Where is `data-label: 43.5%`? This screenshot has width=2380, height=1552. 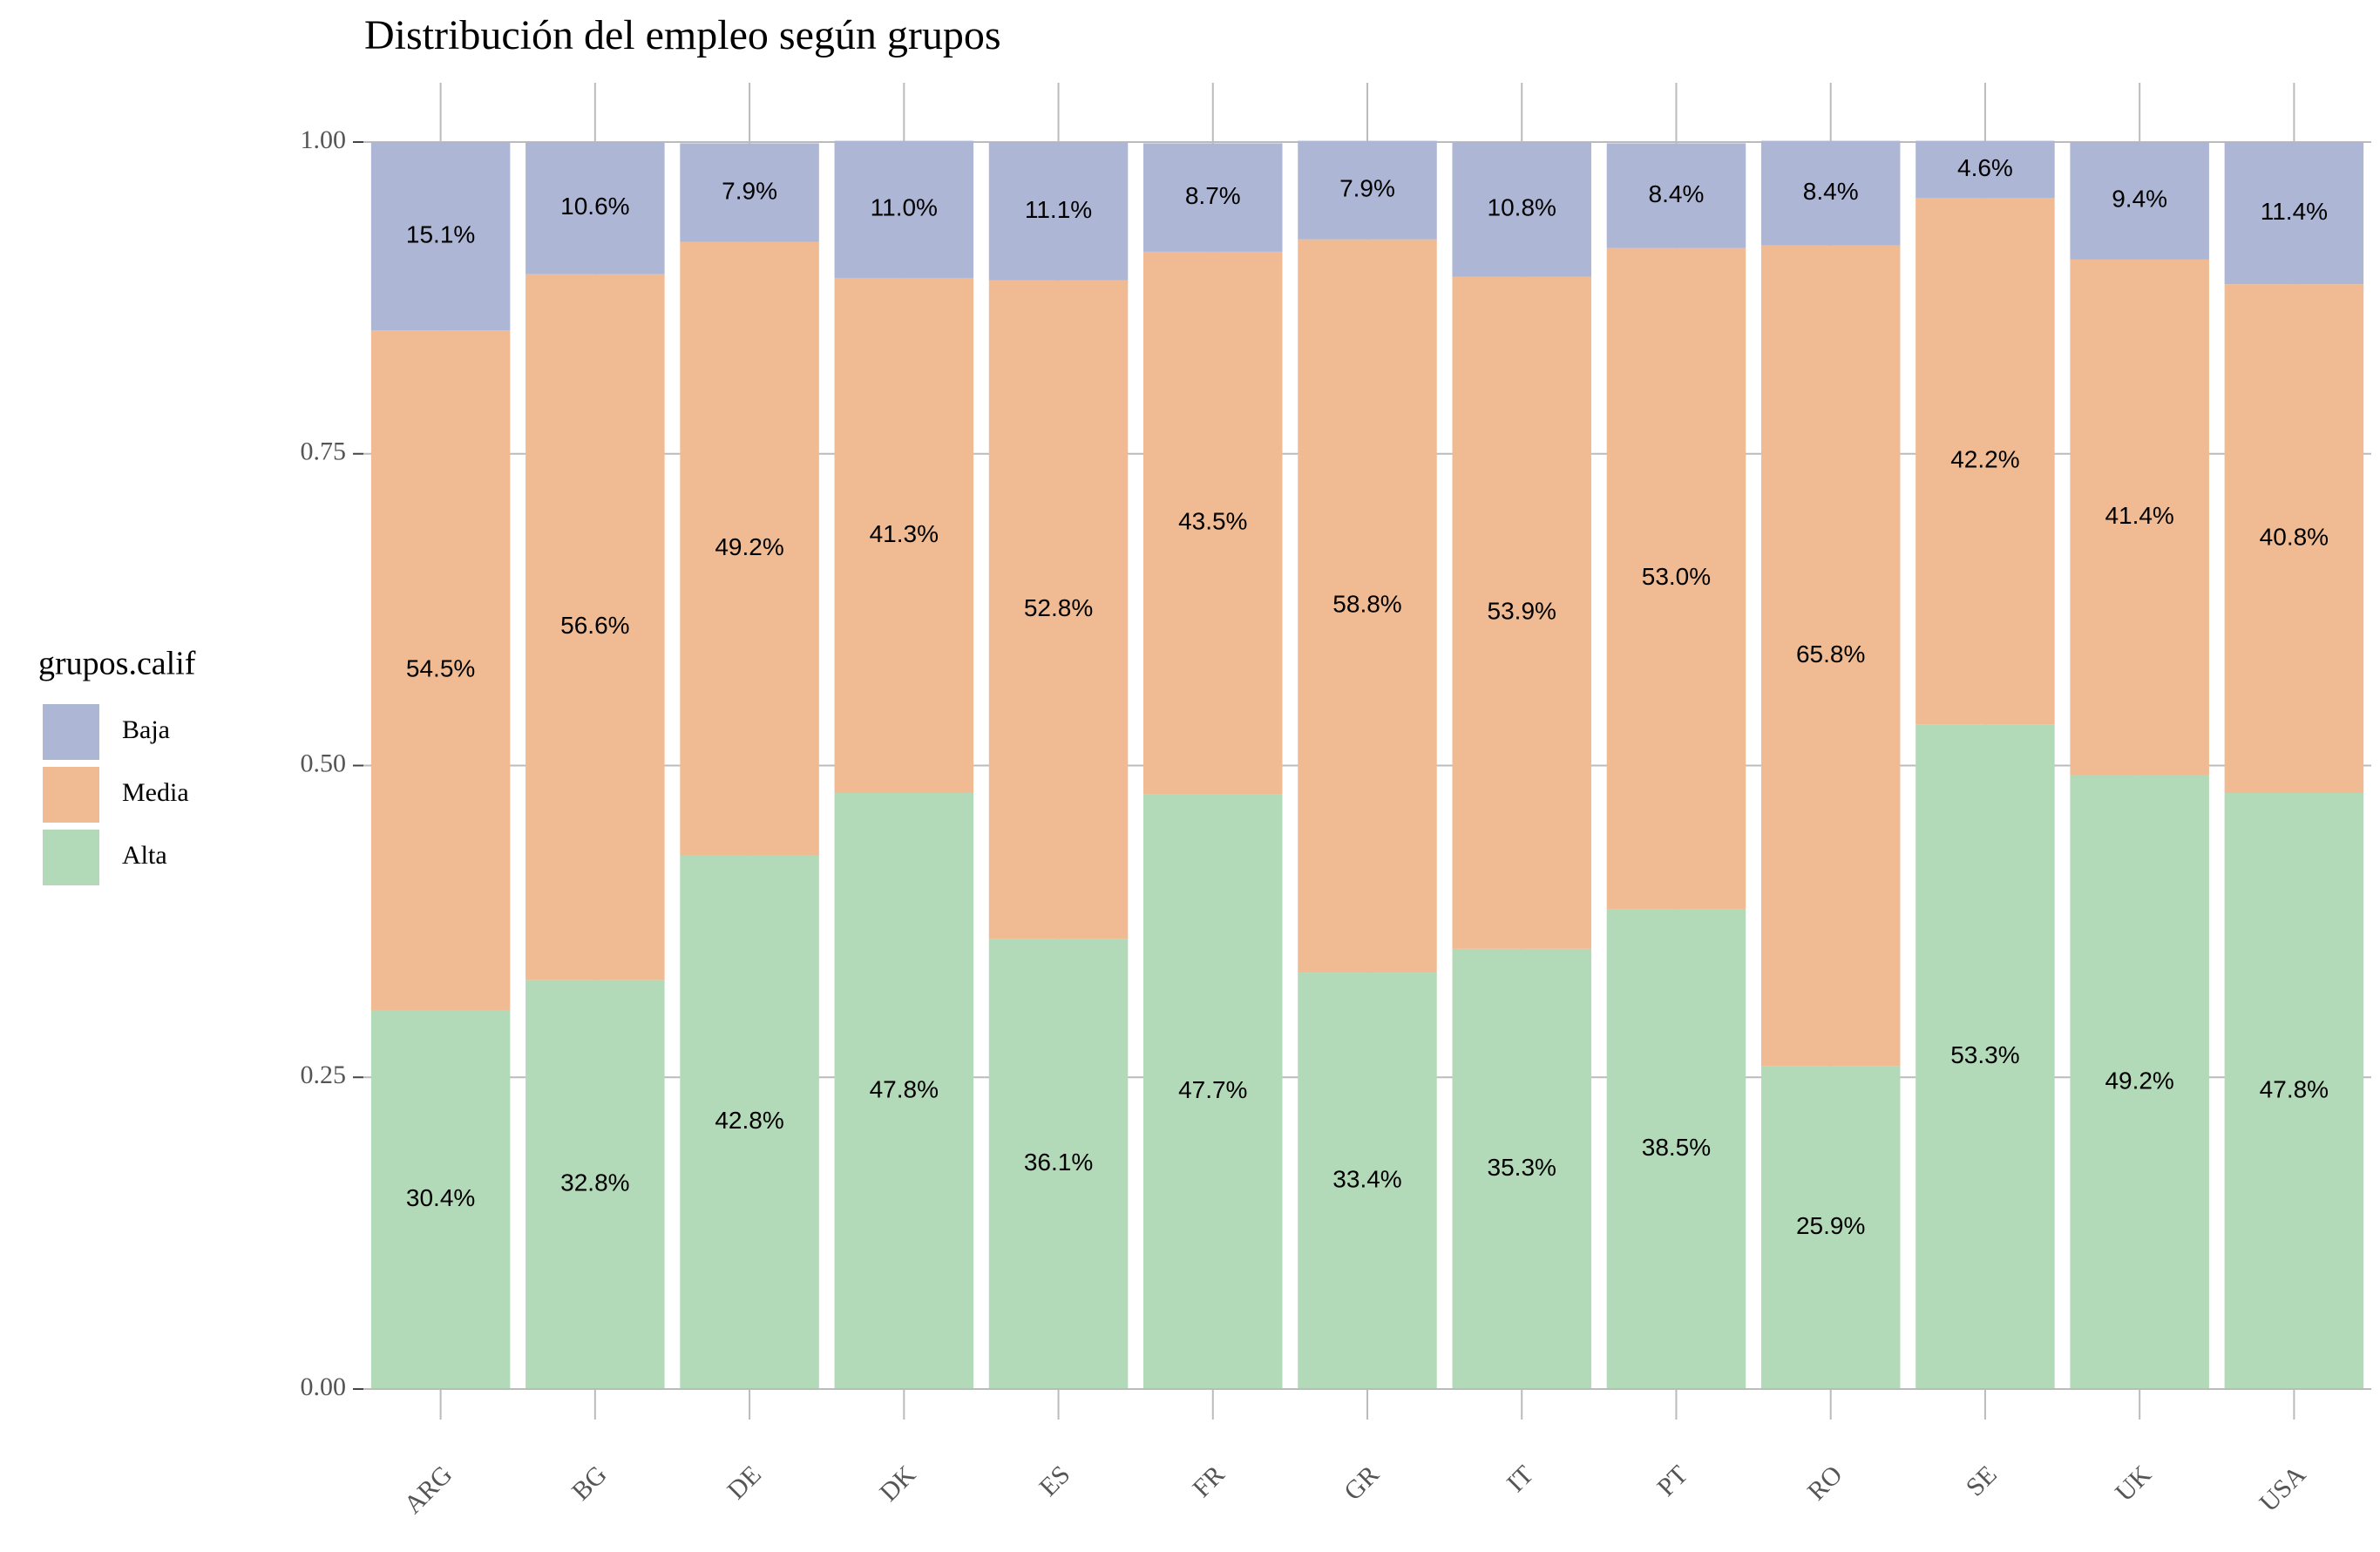
data-label: 43.5% is located at coordinates (1212, 521).